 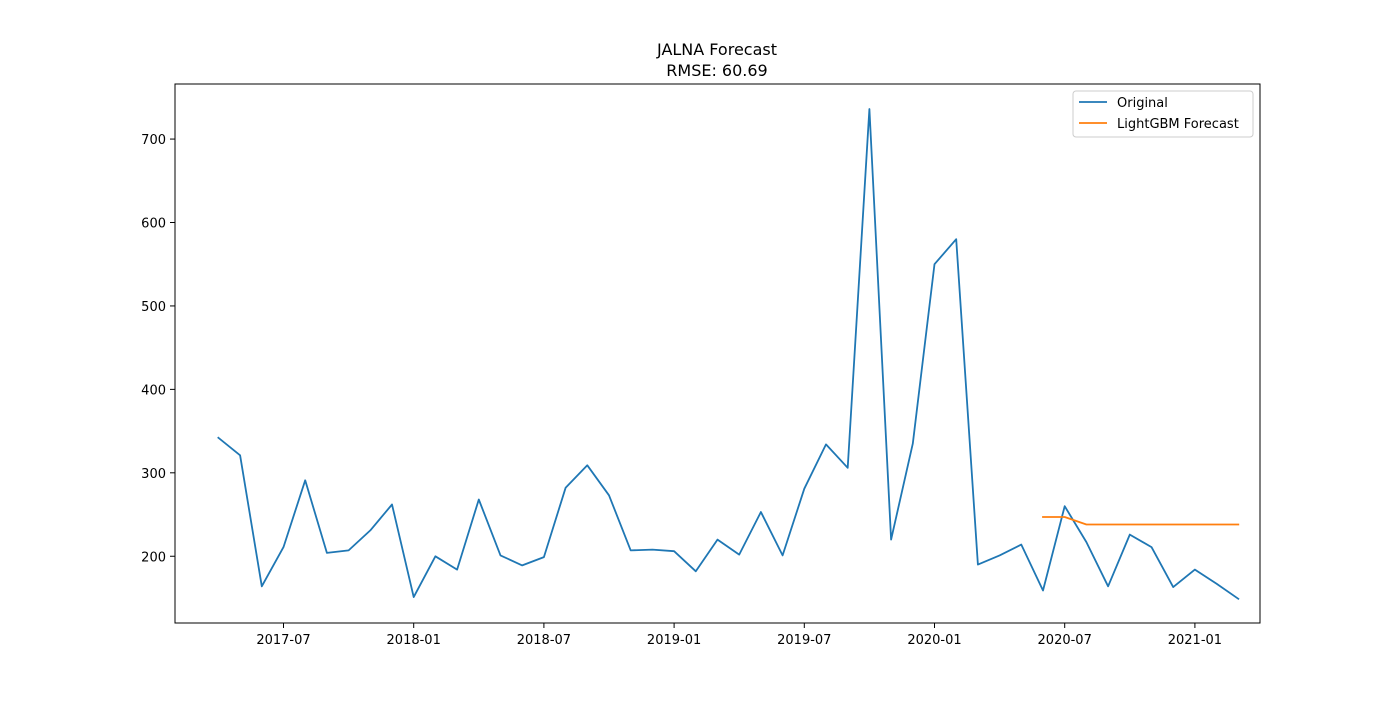 I want to click on y-tick-label: 400, so click(x=153, y=390).